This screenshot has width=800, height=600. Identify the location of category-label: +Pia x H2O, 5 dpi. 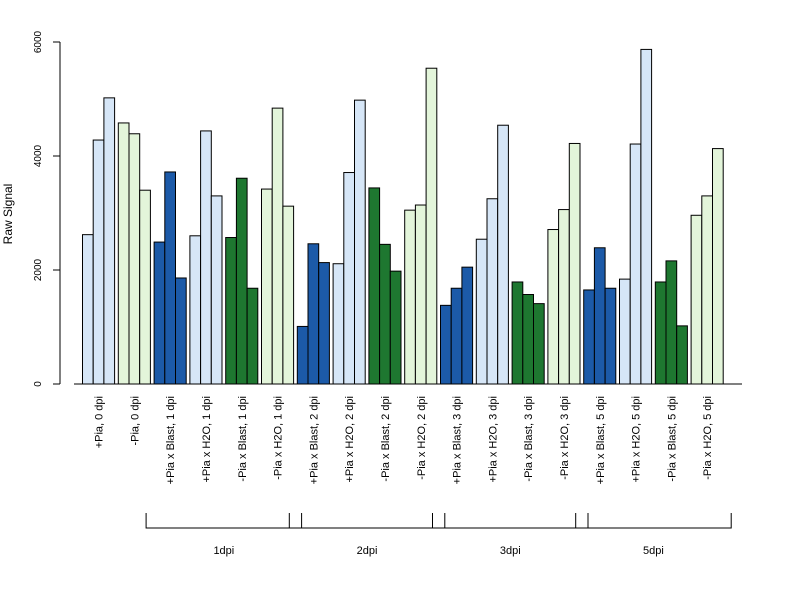
(637, 439).